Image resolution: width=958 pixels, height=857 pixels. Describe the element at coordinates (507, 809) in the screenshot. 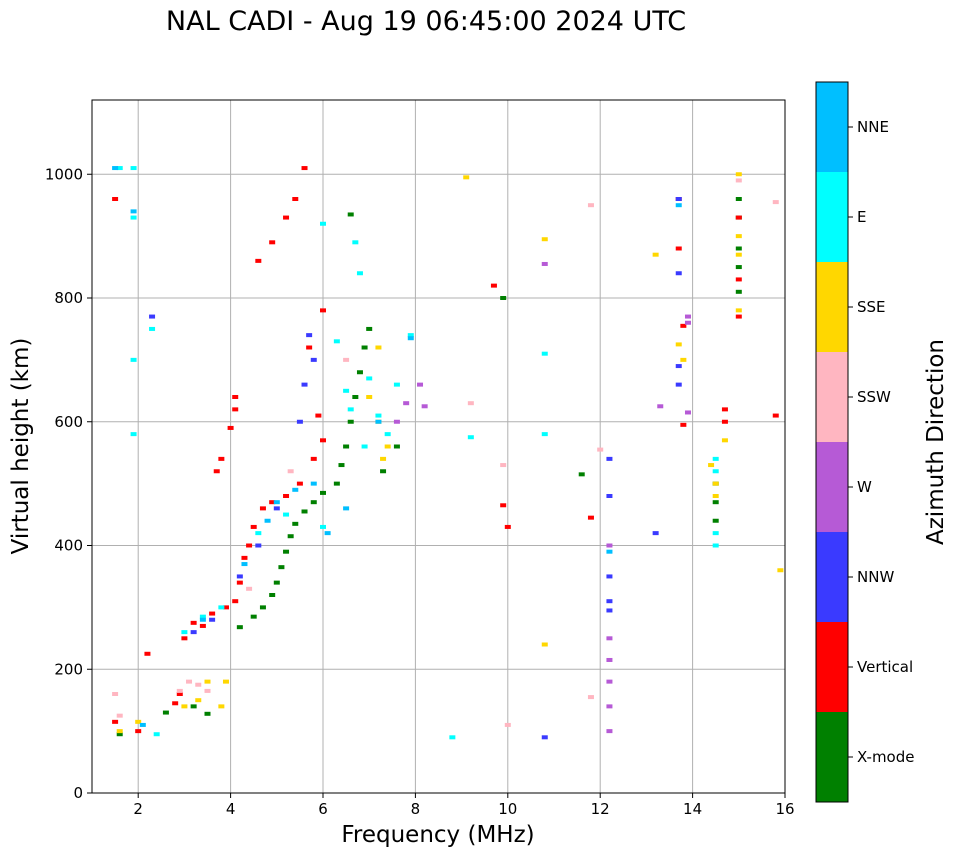

I see `x-tick-label: 10` at that location.